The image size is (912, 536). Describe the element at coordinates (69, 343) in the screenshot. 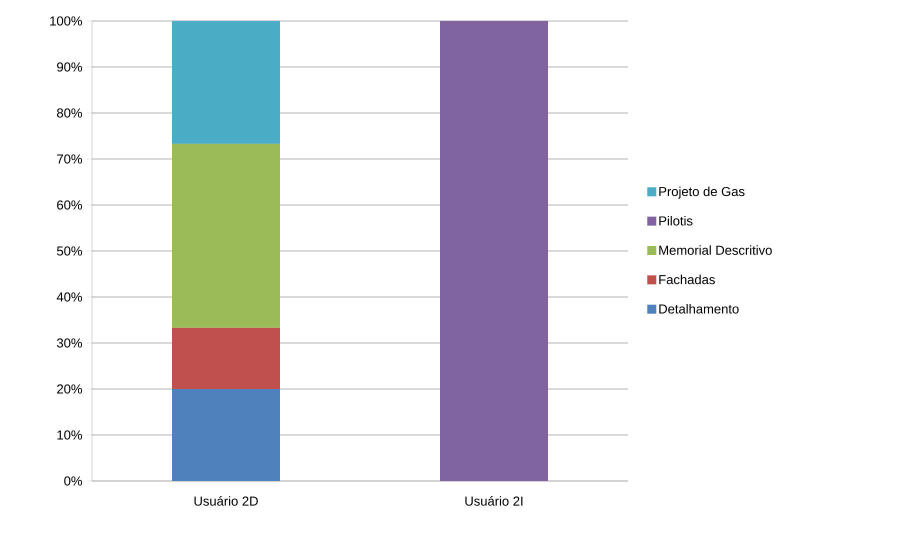

I see `y-tick-label: 30%` at that location.